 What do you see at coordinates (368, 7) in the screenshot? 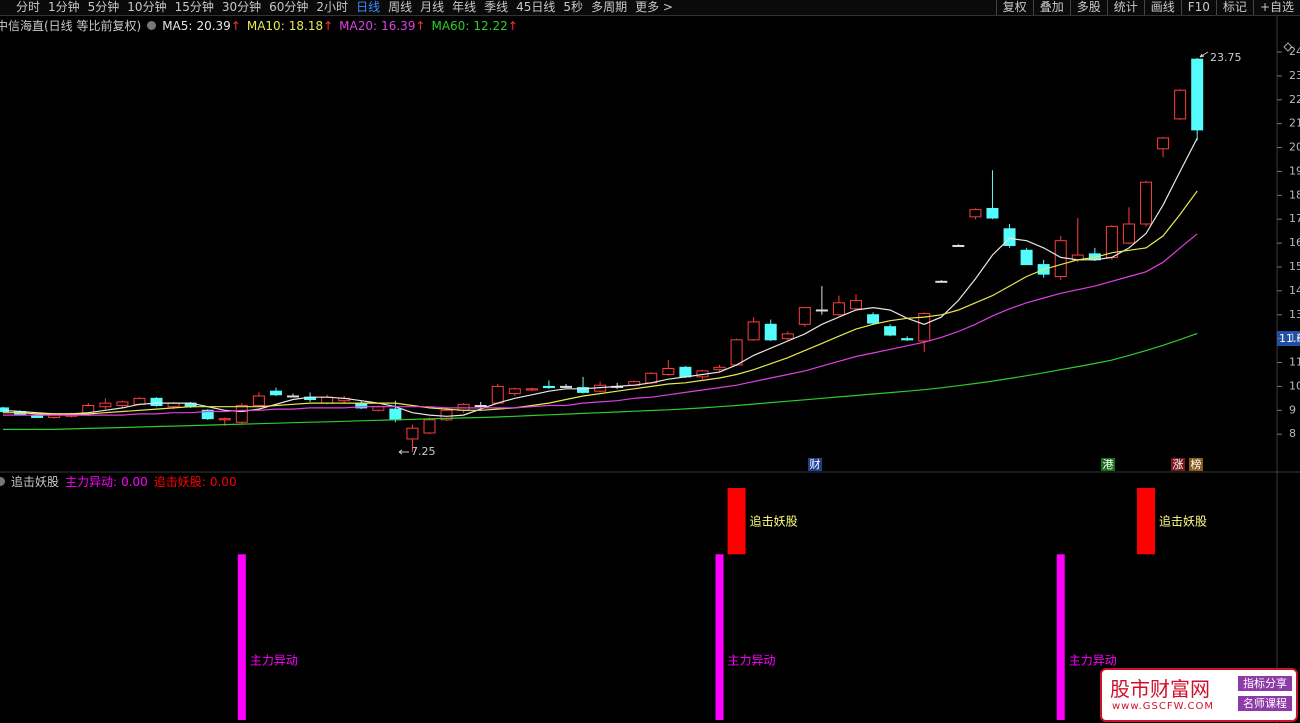
I see `period-tab: 日线` at bounding box center [368, 7].